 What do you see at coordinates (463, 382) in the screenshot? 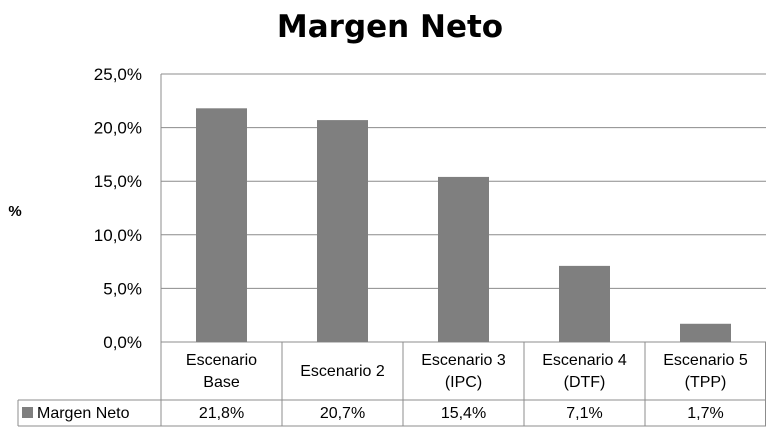
I see `x-category-label: (IPC)` at bounding box center [463, 382].